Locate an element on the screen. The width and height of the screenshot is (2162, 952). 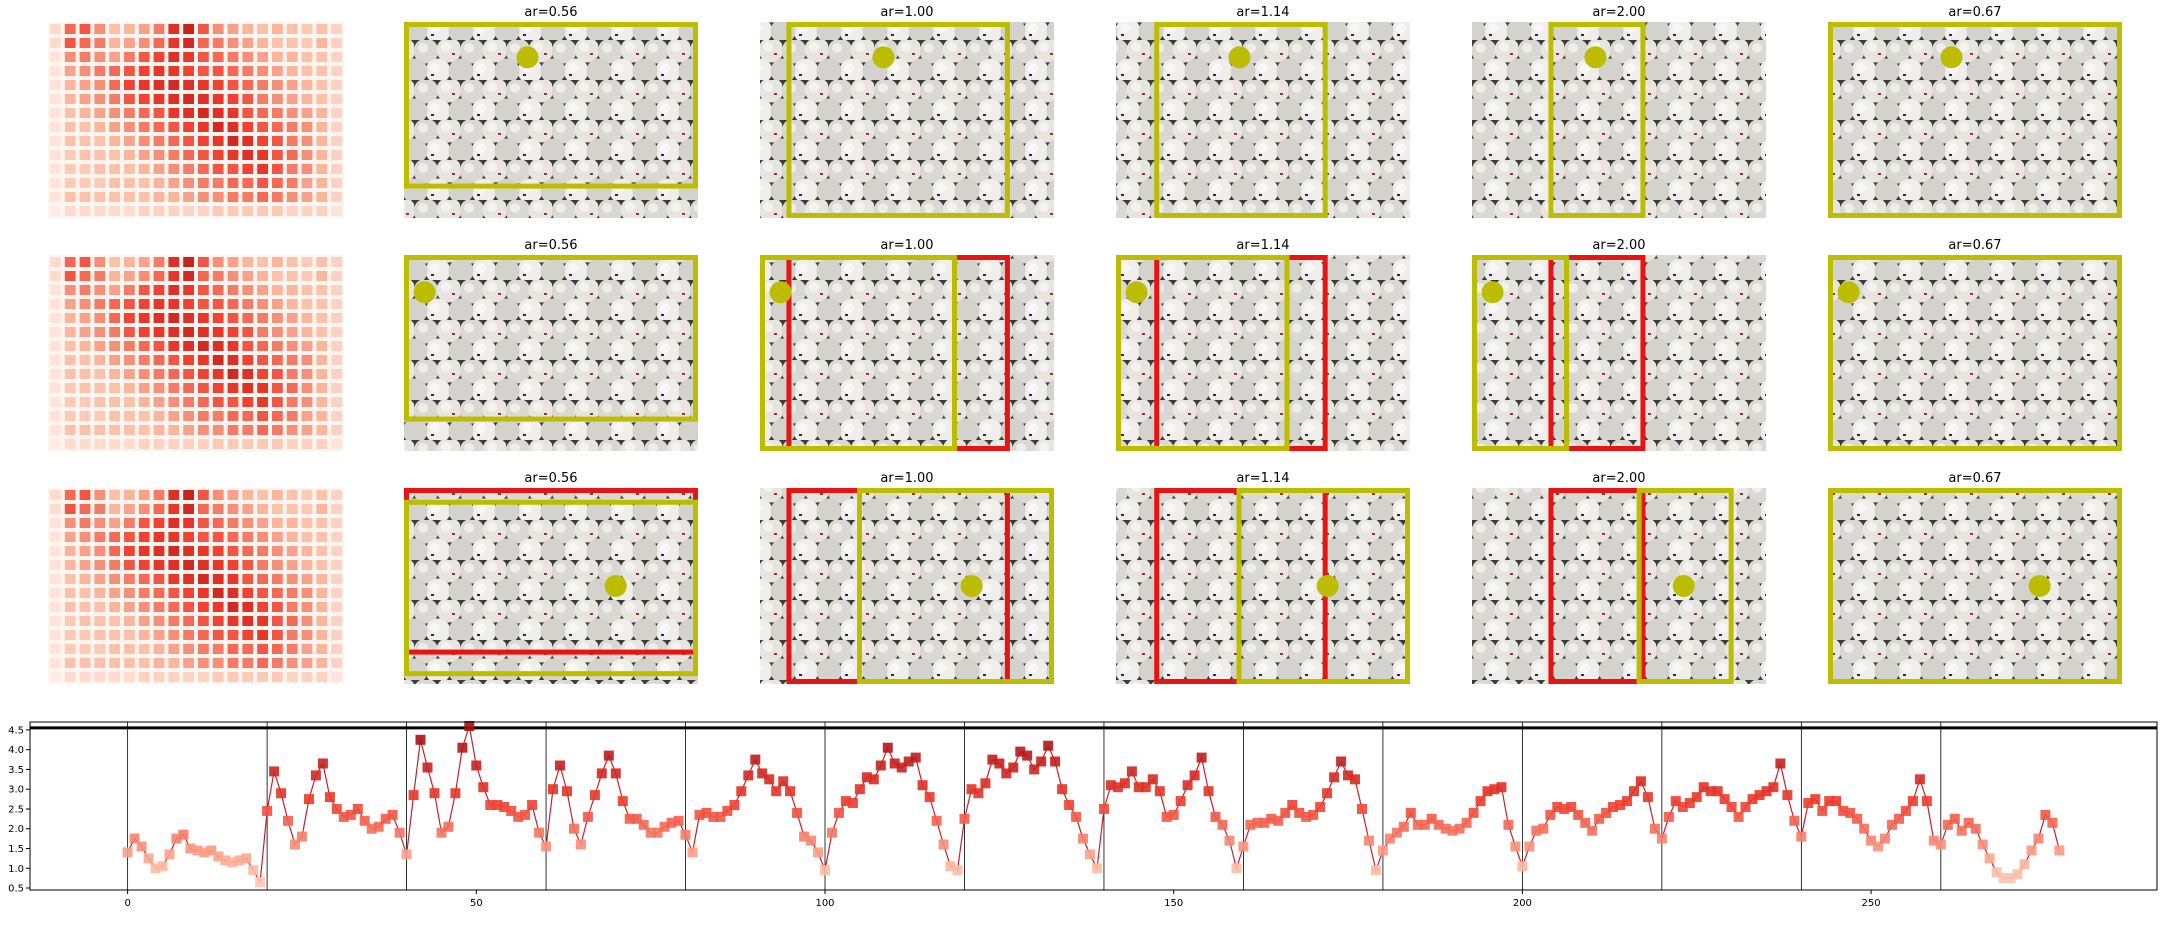
panel-title: ar=1.00 is located at coordinates (906, 478).